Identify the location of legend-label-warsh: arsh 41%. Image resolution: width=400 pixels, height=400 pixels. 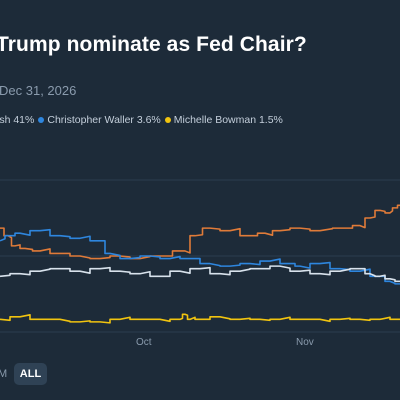
(17, 120).